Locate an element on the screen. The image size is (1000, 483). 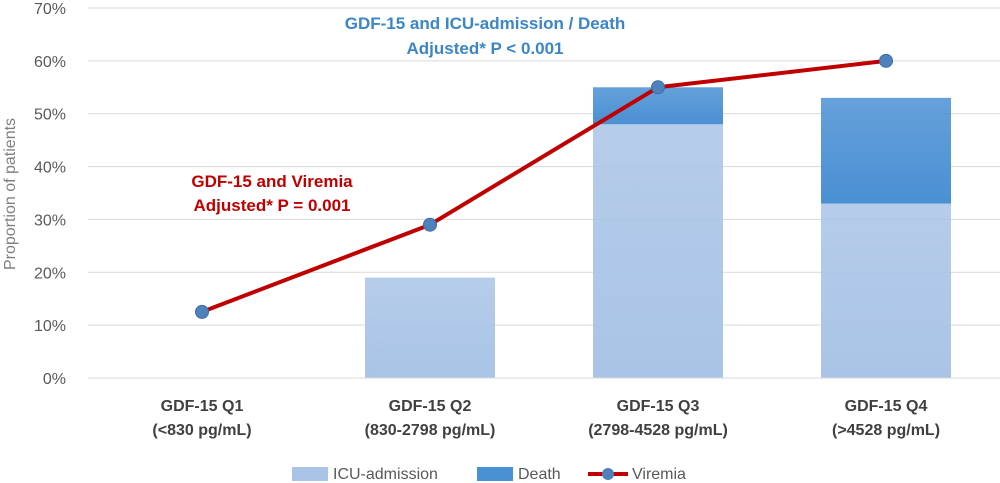
x-tick-label: GDF-15 Q3 is located at coordinates (658, 406).